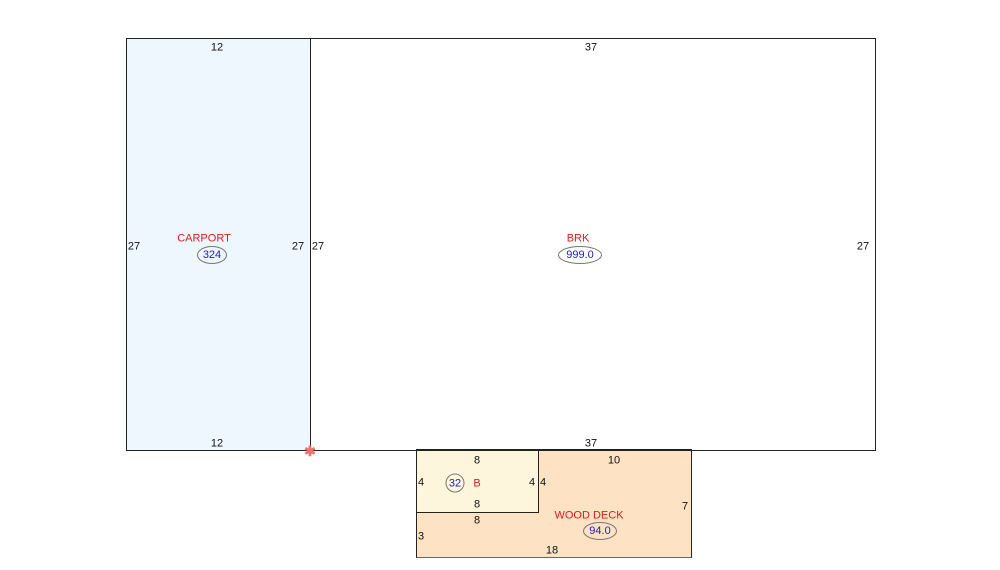 The image size is (1000, 570). Describe the element at coordinates (421, 482) in the screenshot. I see `b-left-dimension: 4` at that location.